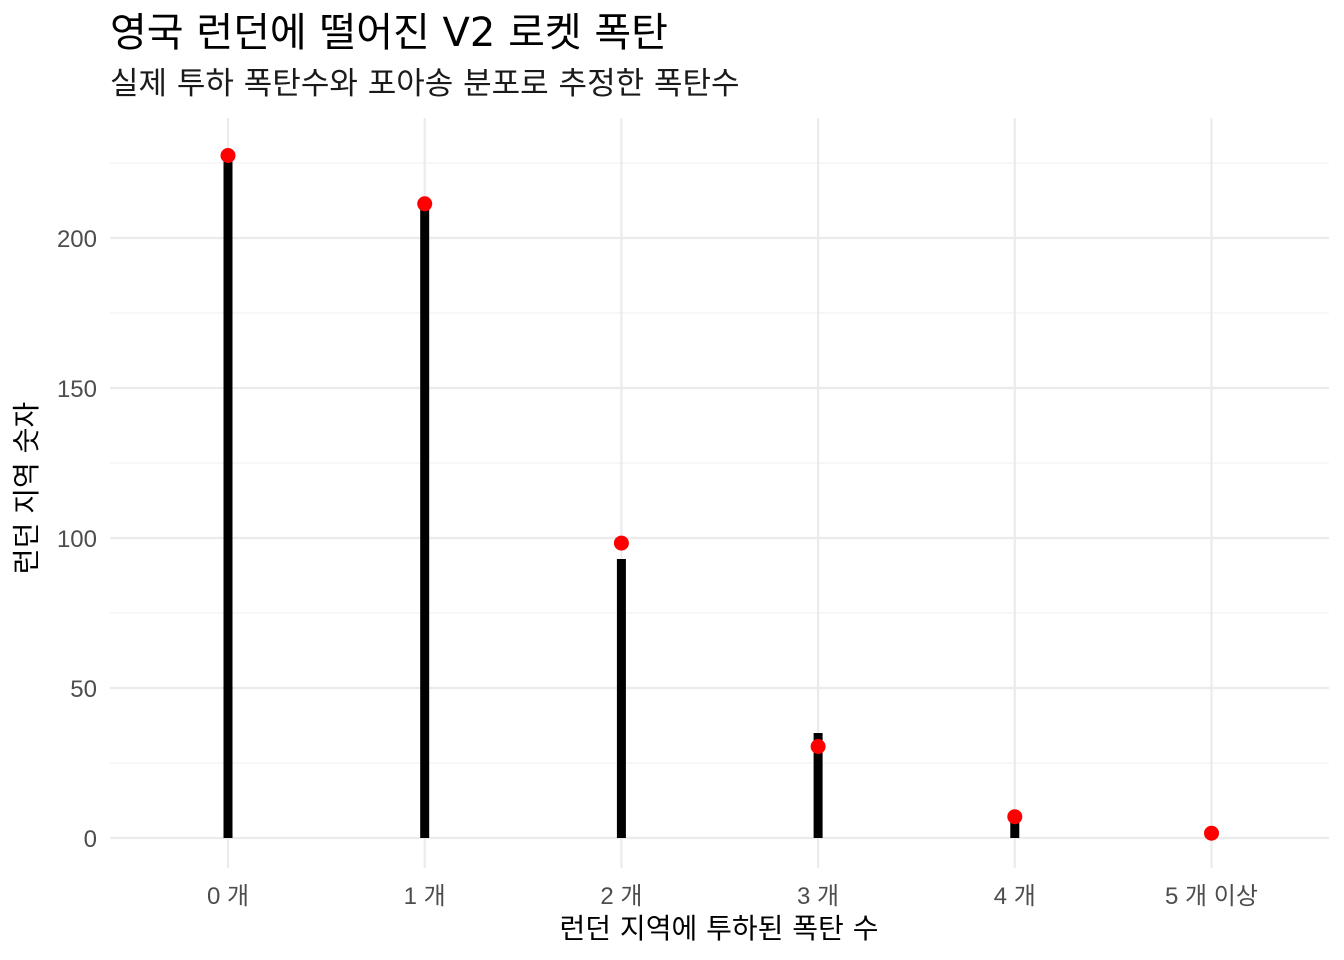  What do you see at coordinates (77, 239) in the screenshot?
I see `y-tick-label: 200` at bounding box center [77, 239].